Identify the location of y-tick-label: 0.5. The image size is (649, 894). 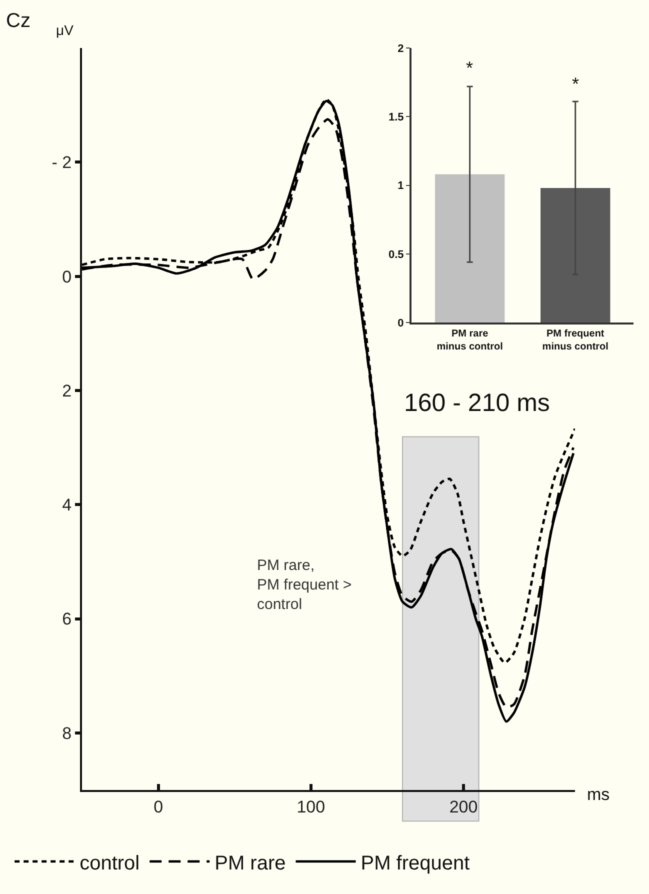
(396, 254).